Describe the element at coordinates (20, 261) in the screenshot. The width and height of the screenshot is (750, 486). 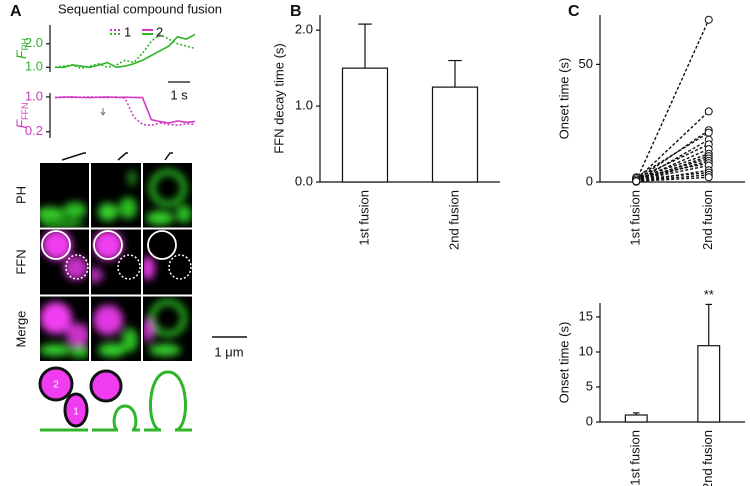
I see `row-label: FFN` at that location.